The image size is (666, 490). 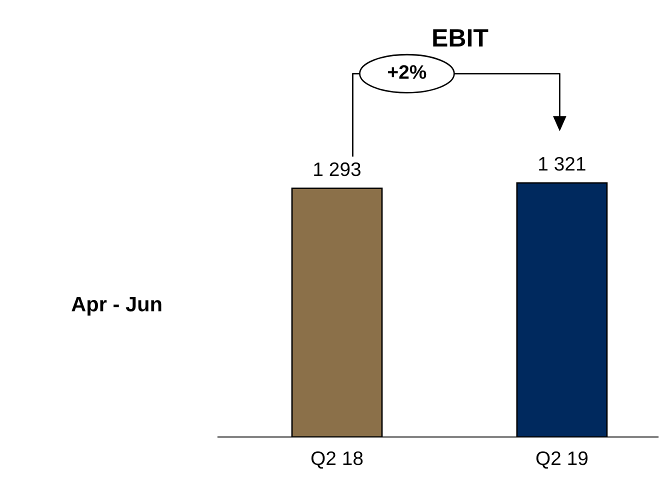 I want to click on x-tick-label: Q2 19, so click(x=562, y=460).